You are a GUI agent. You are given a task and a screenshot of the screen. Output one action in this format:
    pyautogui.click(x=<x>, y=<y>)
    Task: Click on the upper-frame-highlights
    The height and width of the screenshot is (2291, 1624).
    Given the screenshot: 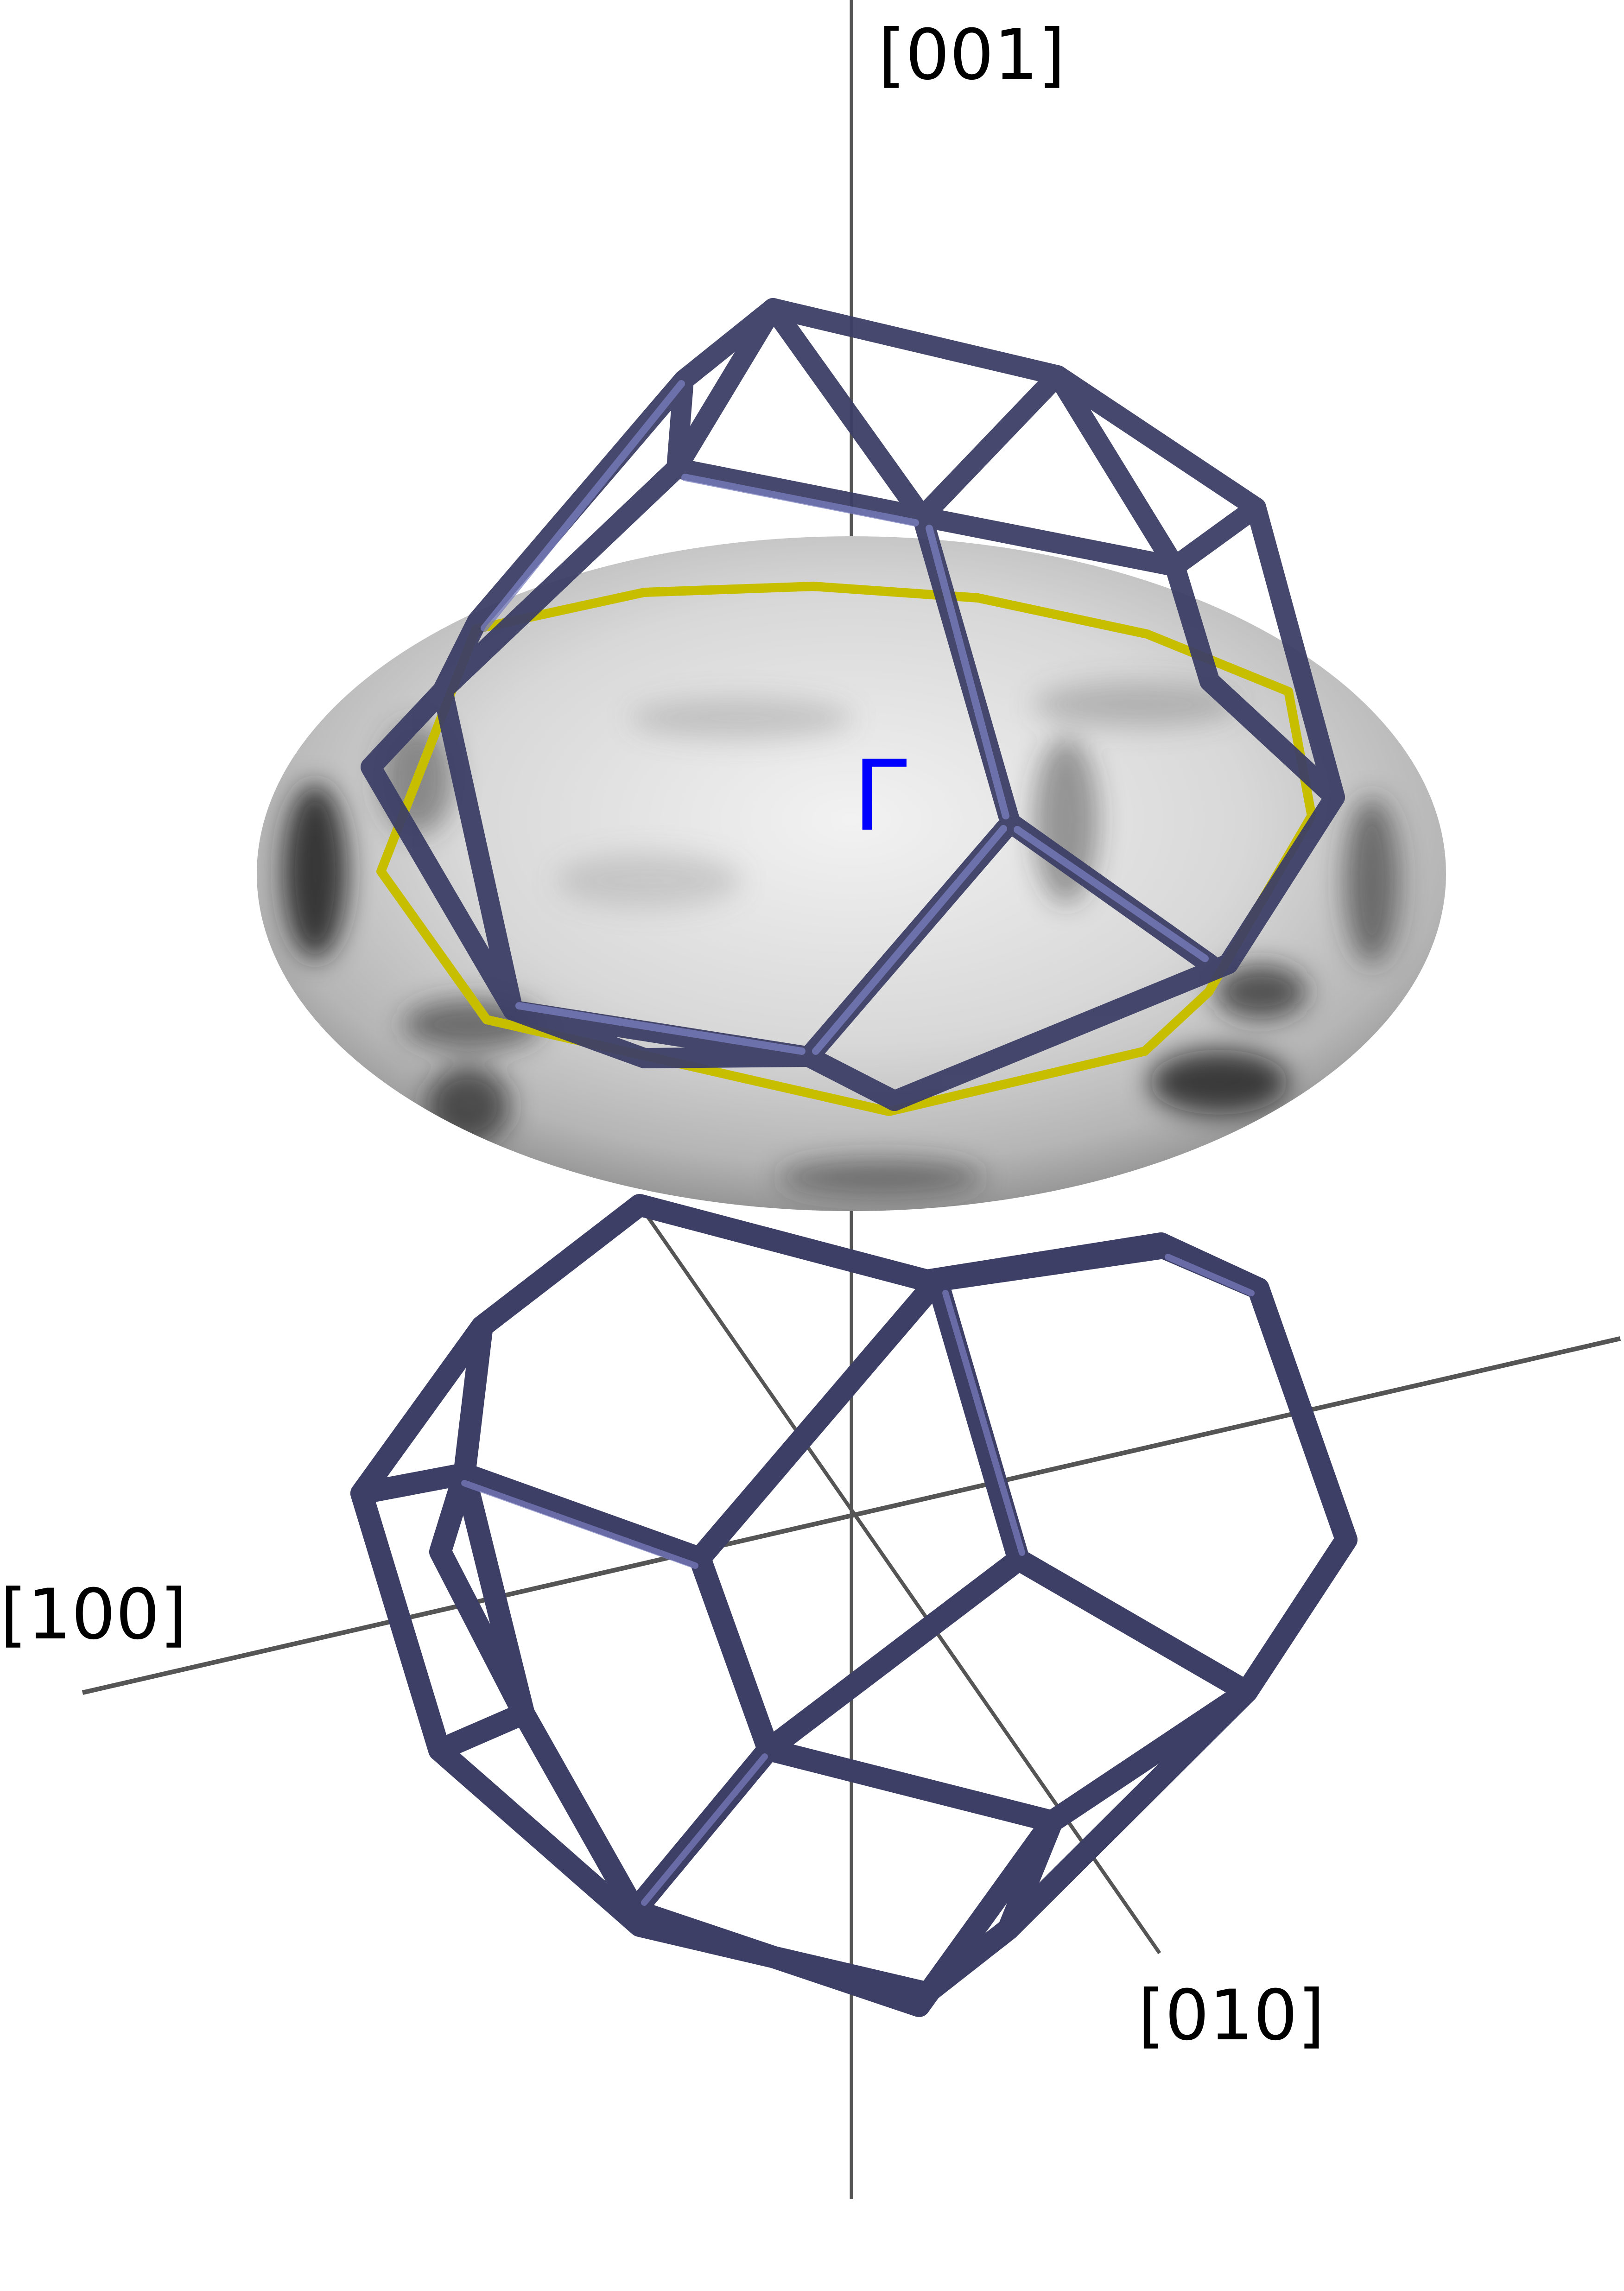 What is the action you would take?
    pyautogui.click(x=845, y=718)
    